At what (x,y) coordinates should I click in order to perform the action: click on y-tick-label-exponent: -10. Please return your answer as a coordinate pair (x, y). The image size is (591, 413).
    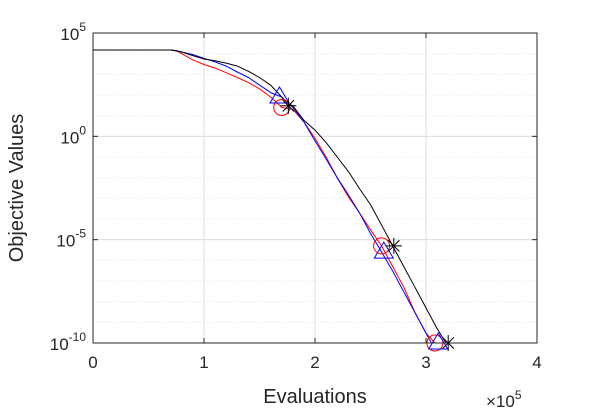
    Looking at the image, I should click on (78, 337).